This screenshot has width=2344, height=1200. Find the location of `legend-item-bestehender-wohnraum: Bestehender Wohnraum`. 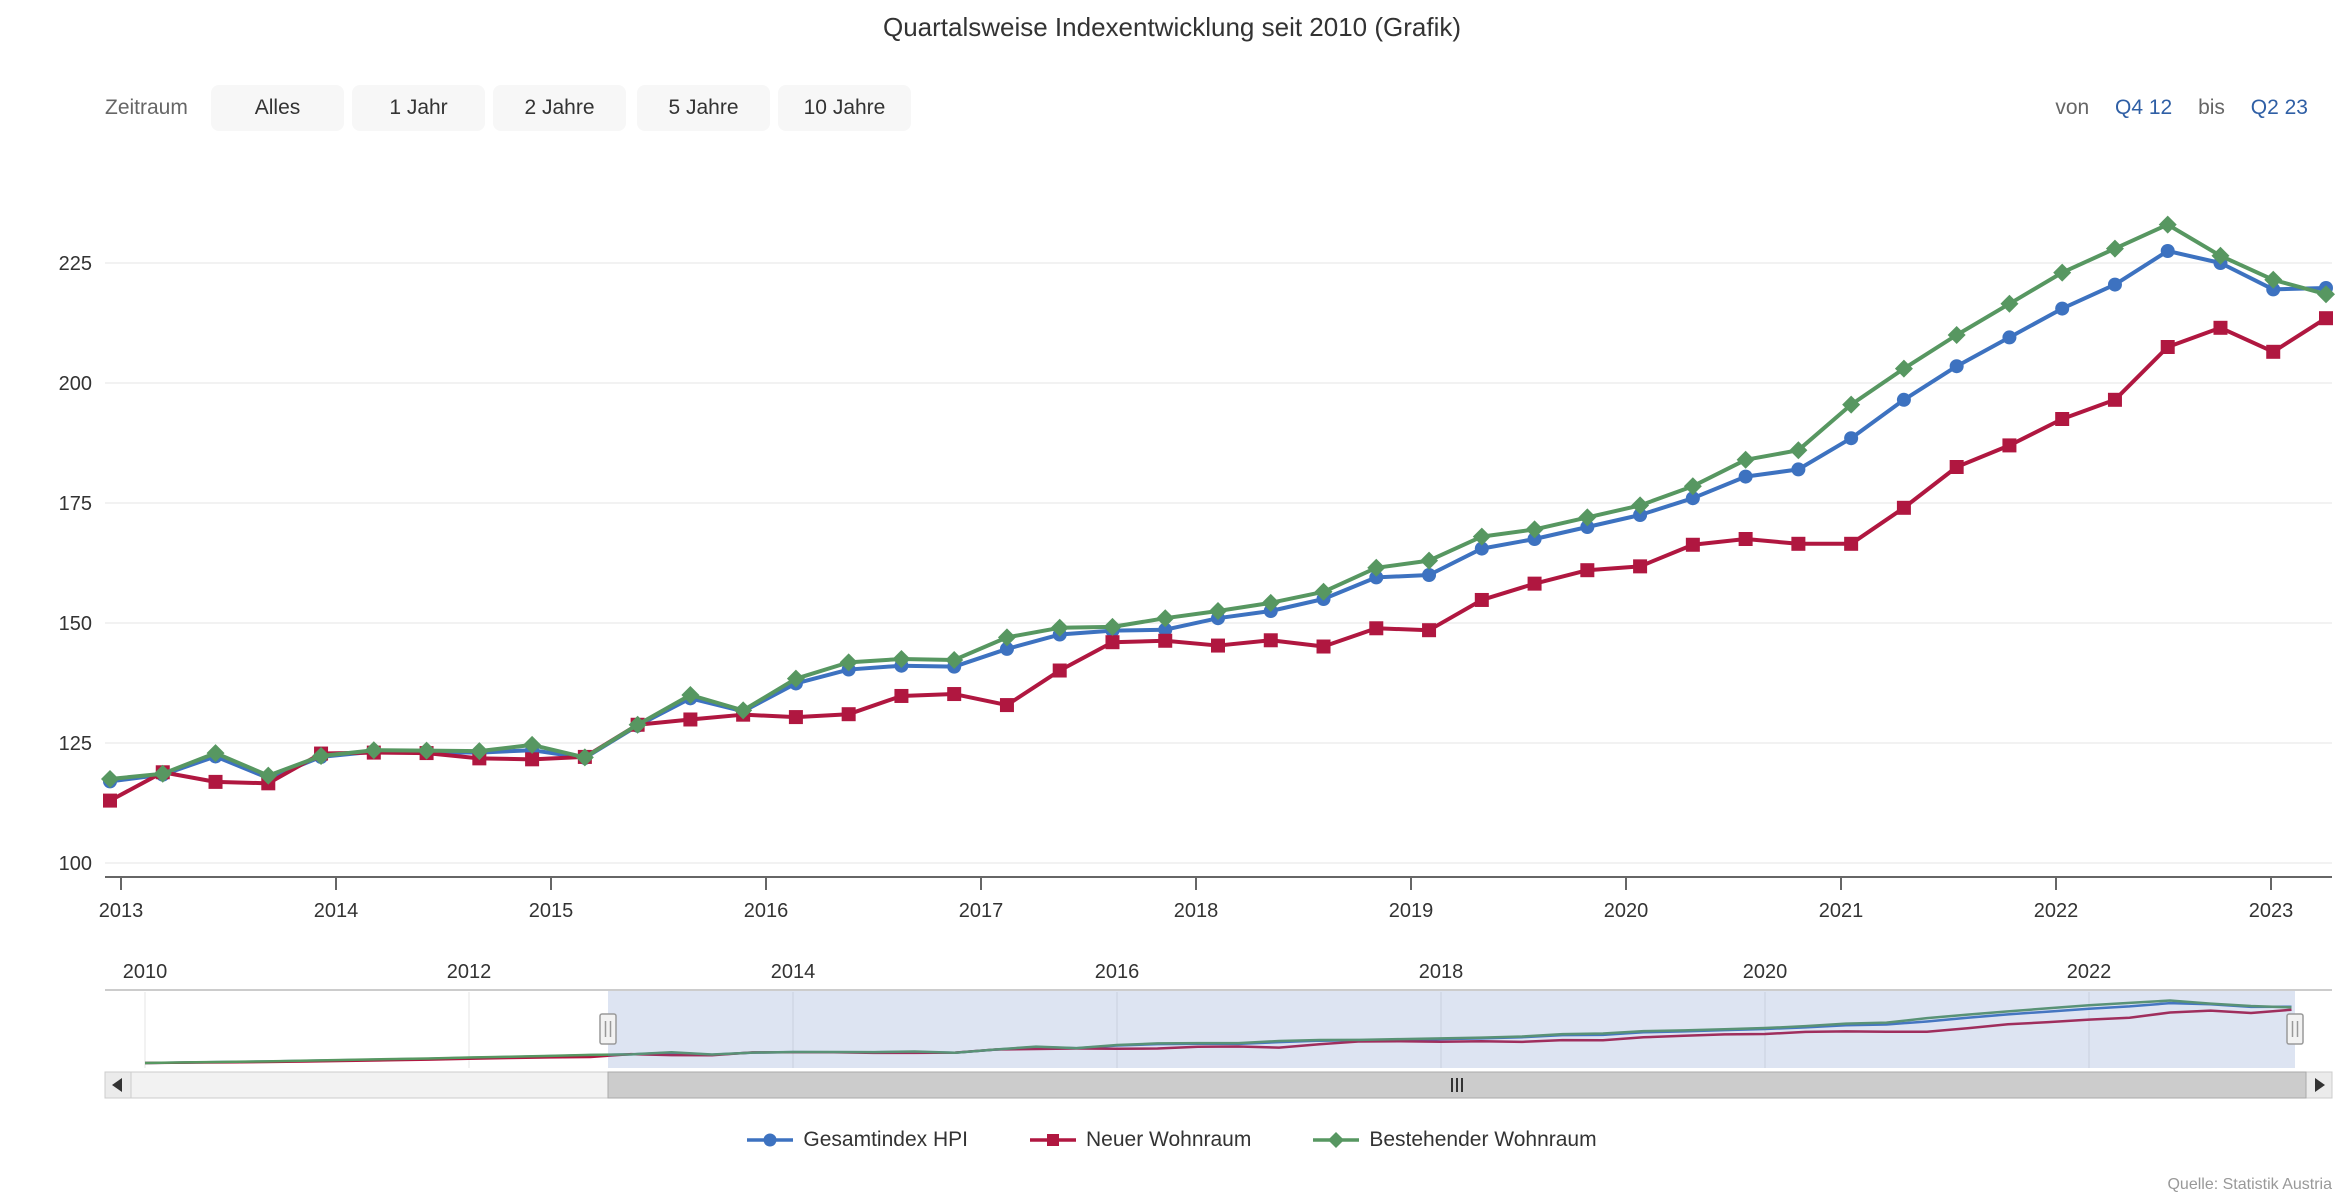

legend-item-bestehender-wohnraum: Bestehender Wohnraum is located at coordinates (1455, 1140).